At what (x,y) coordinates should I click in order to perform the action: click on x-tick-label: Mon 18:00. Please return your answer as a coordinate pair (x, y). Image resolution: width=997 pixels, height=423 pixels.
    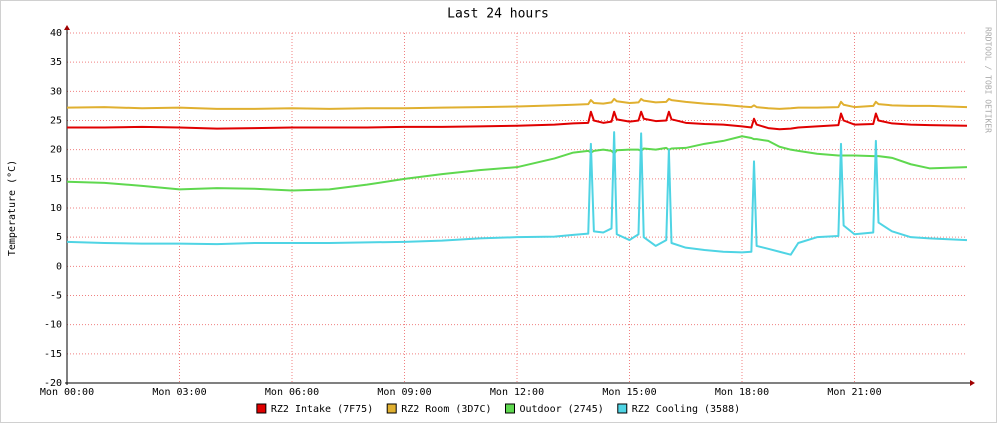
    Looking at the image, I should click on (742, 392).